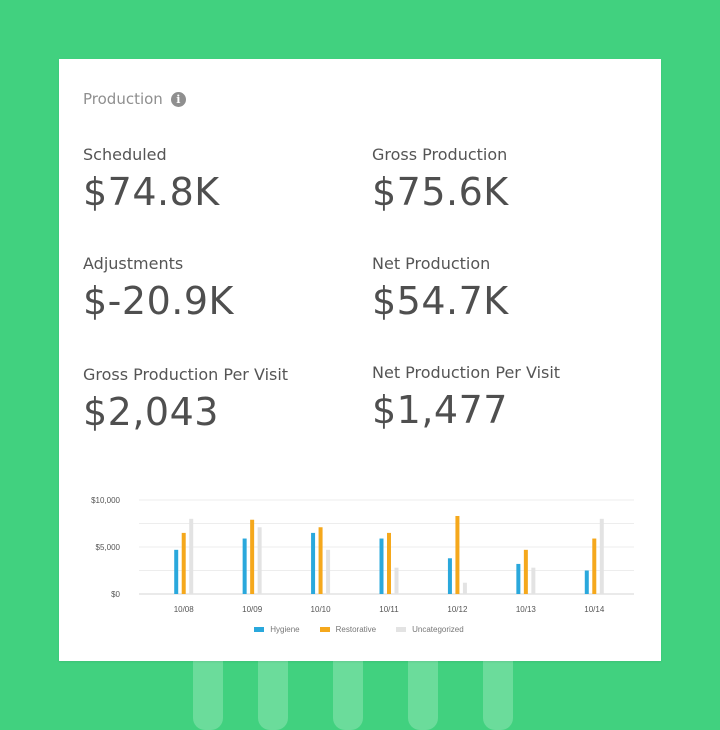 Image resolution: width=720 pixels, height=730 pixels. Describe the element at coordinates (151, 192) in the screenshot. I see `metric-value: $74.8K` at that location.